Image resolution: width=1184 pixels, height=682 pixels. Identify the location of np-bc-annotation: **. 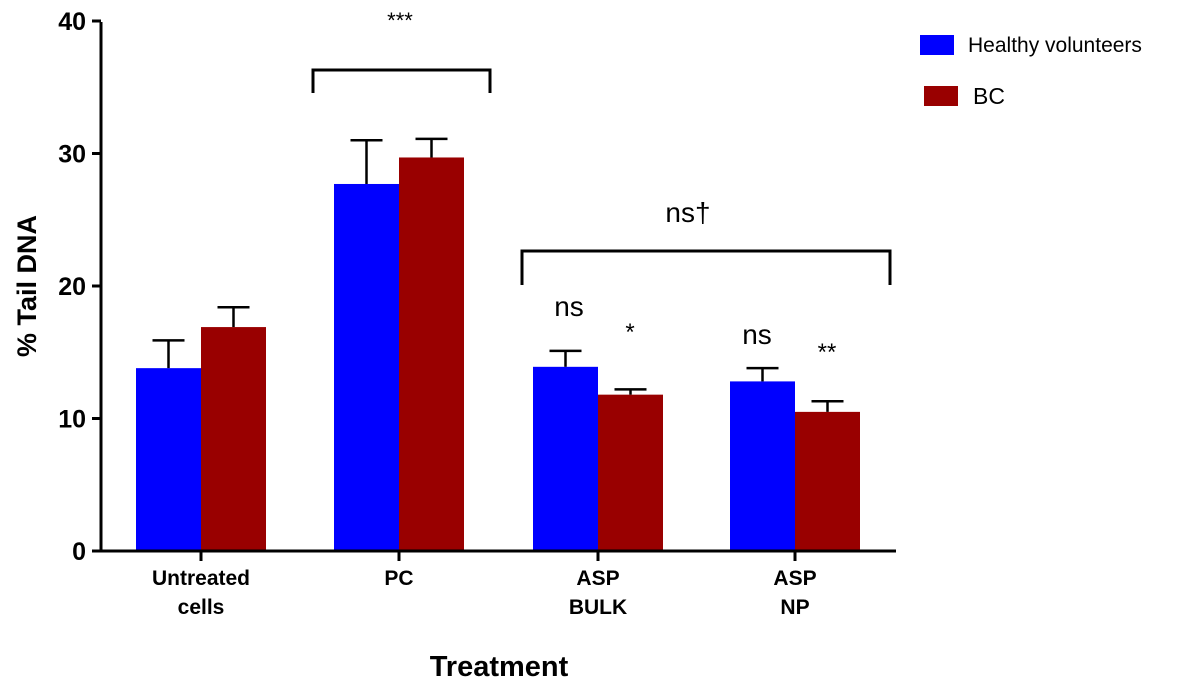
(827, 352).